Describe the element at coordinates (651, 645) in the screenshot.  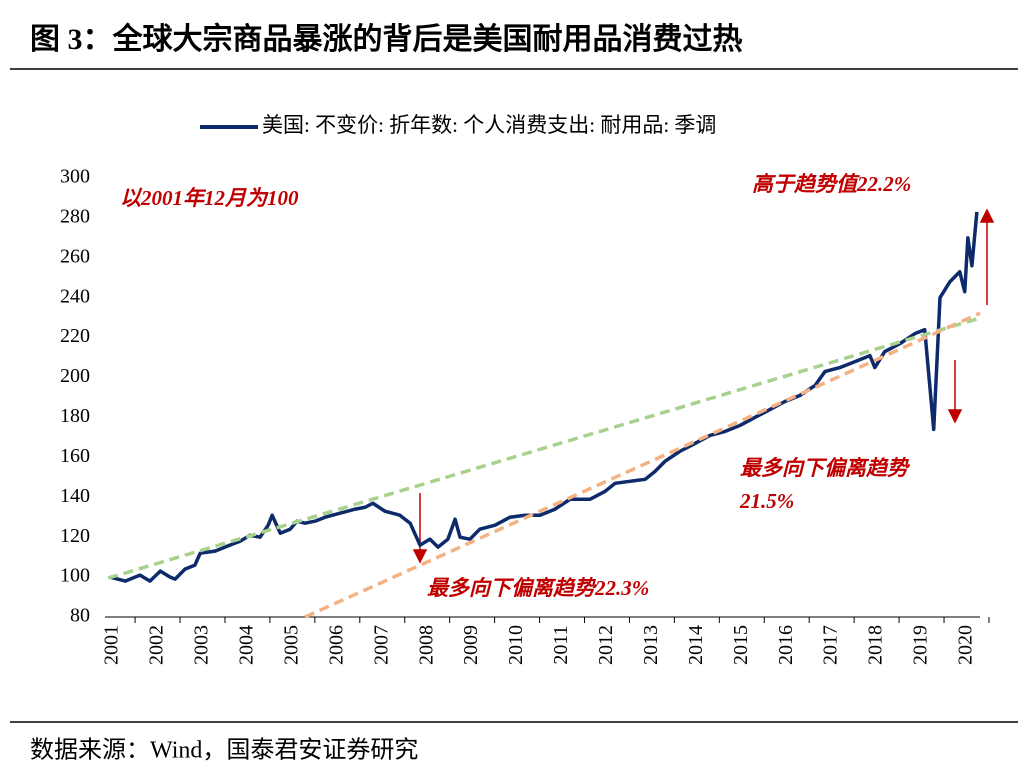
I see `x-tick-label: 2013` at that location.